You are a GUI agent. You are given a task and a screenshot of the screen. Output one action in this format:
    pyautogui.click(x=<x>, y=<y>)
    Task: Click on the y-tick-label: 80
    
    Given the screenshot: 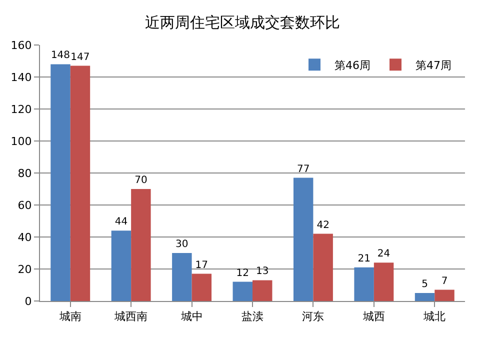 What is the action you would take?
    pyautogui.click(x=25, y=173)
    